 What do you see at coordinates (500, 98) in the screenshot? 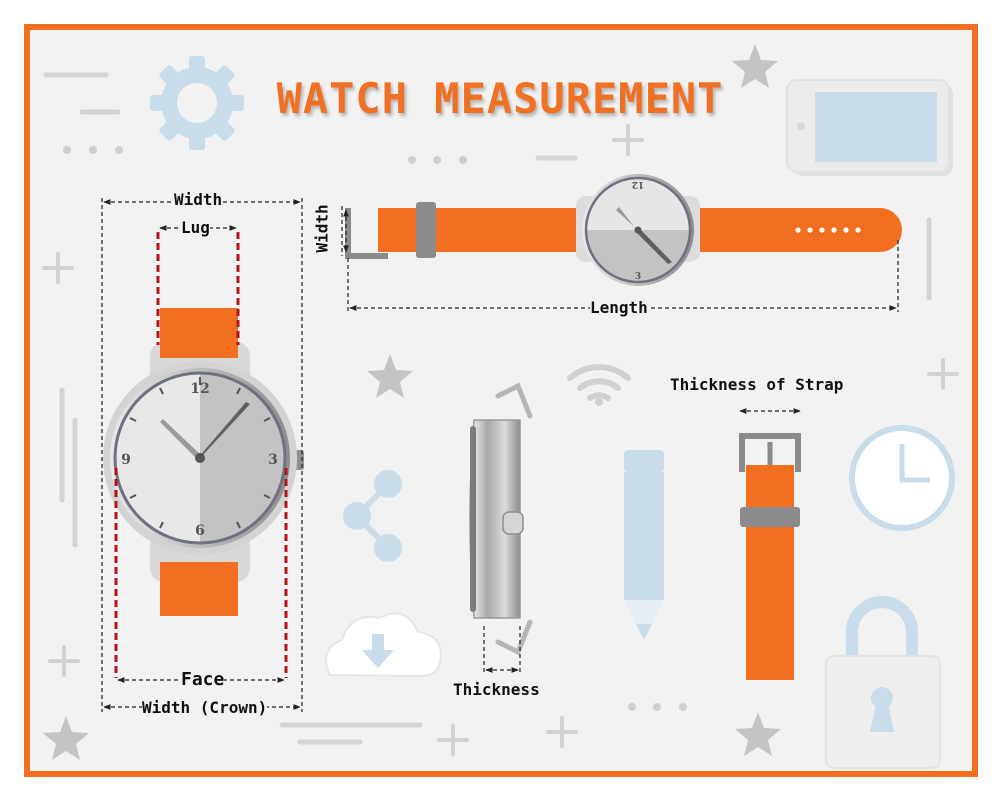
I see `page-title: WATCH MEASUREMENT` at bounding box center [500, 98].